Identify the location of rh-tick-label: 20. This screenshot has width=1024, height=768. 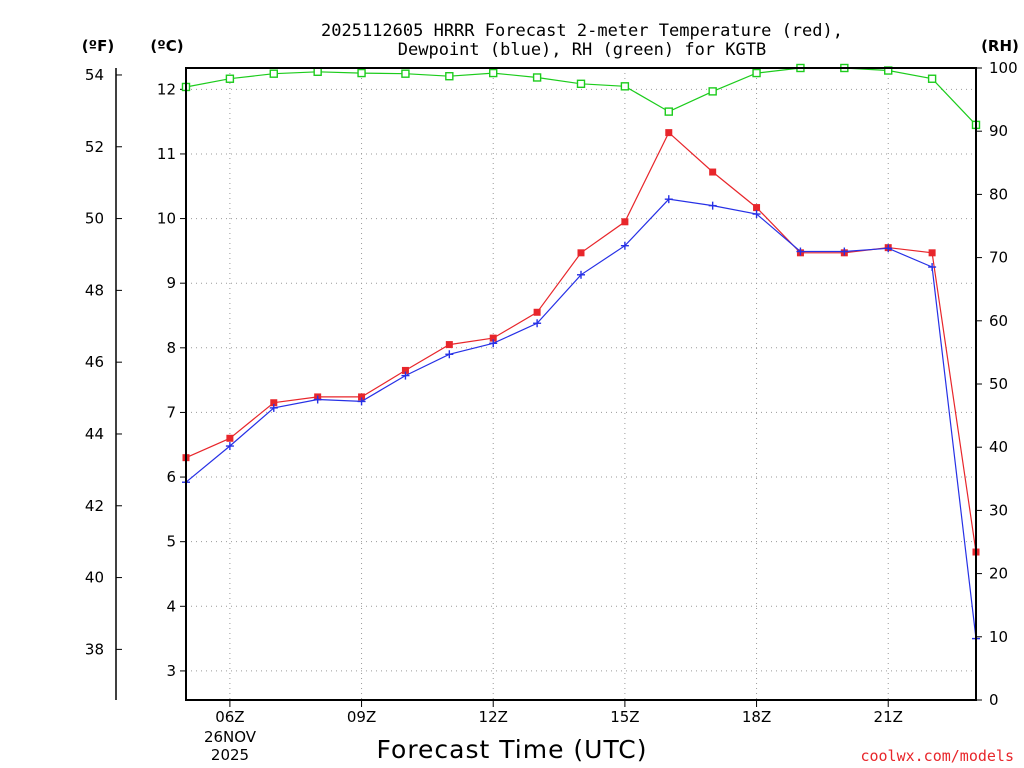
(998, 574).